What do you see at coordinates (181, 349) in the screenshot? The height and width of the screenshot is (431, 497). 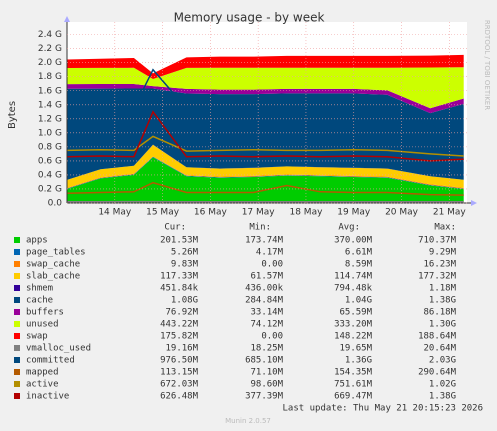 I see `legend-stat: 19.16M` at bounding box center [181, 349].